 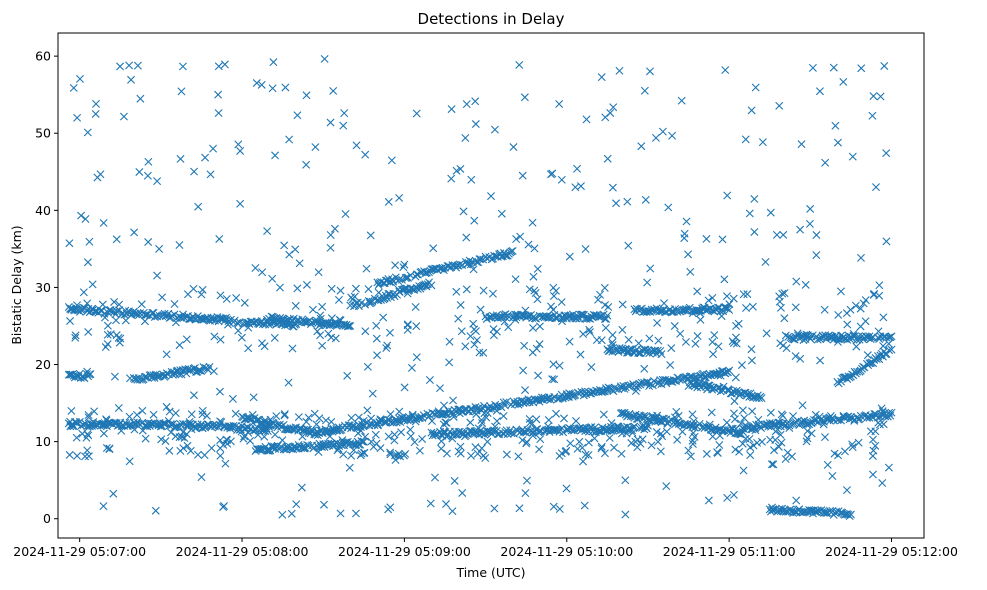 What do you see at coordinates (566, 551) in the screenshot?
I see `x-tick-label: 2024-11-29 05:10:00` at bounding box center [566, 551].